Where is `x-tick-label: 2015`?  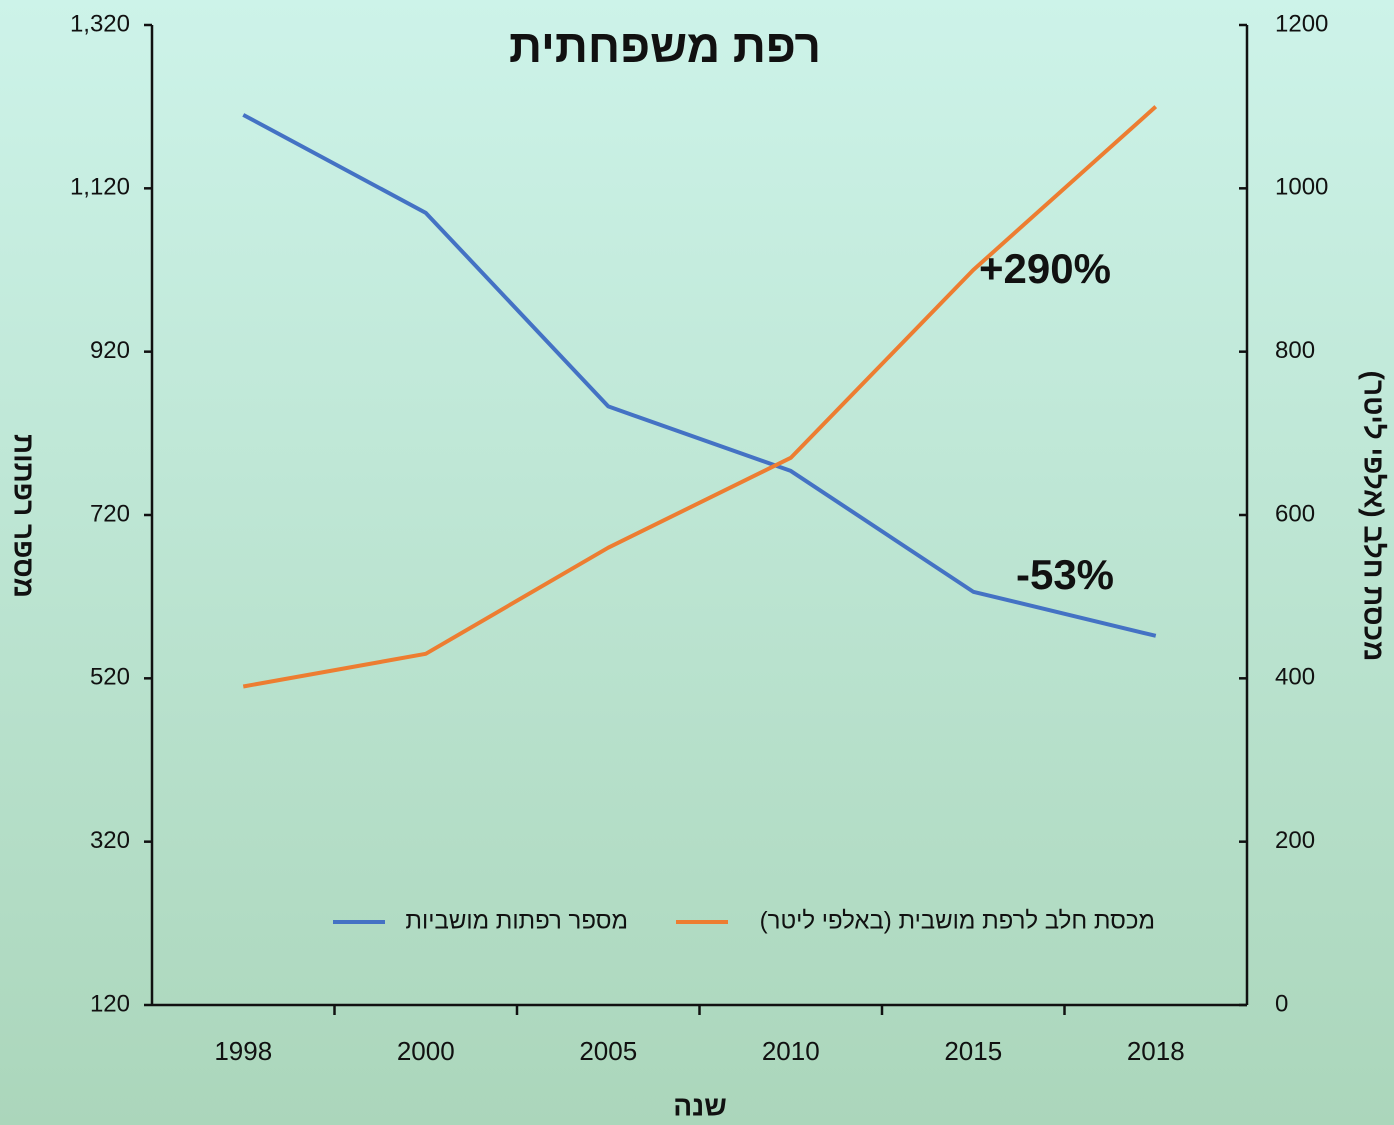 x-tick-label: 2015 is located at coordinates (973, 1051).